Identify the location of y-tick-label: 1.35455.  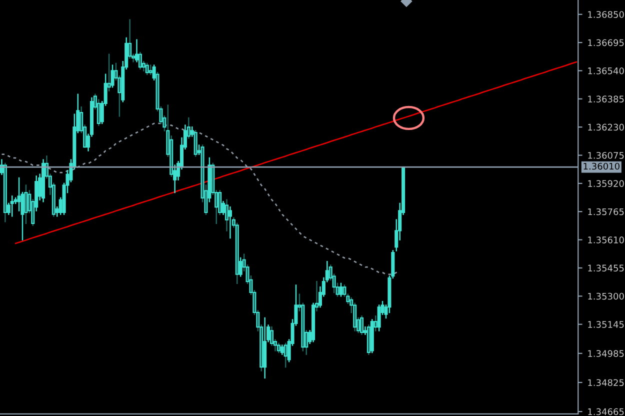
(606, 268).